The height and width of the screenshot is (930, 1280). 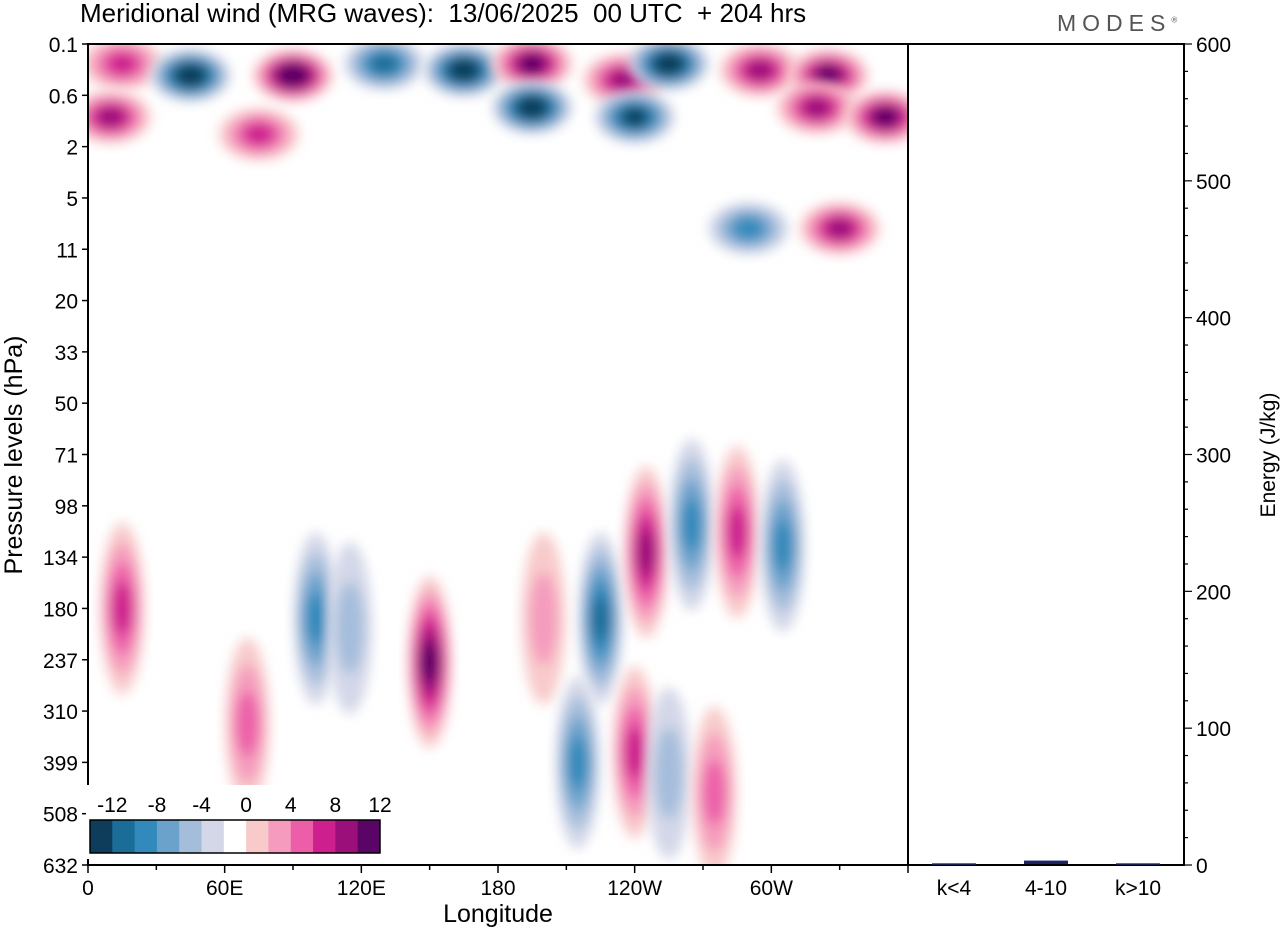 I want to click on colorbar-label: 0, so click(x=246, y=805).